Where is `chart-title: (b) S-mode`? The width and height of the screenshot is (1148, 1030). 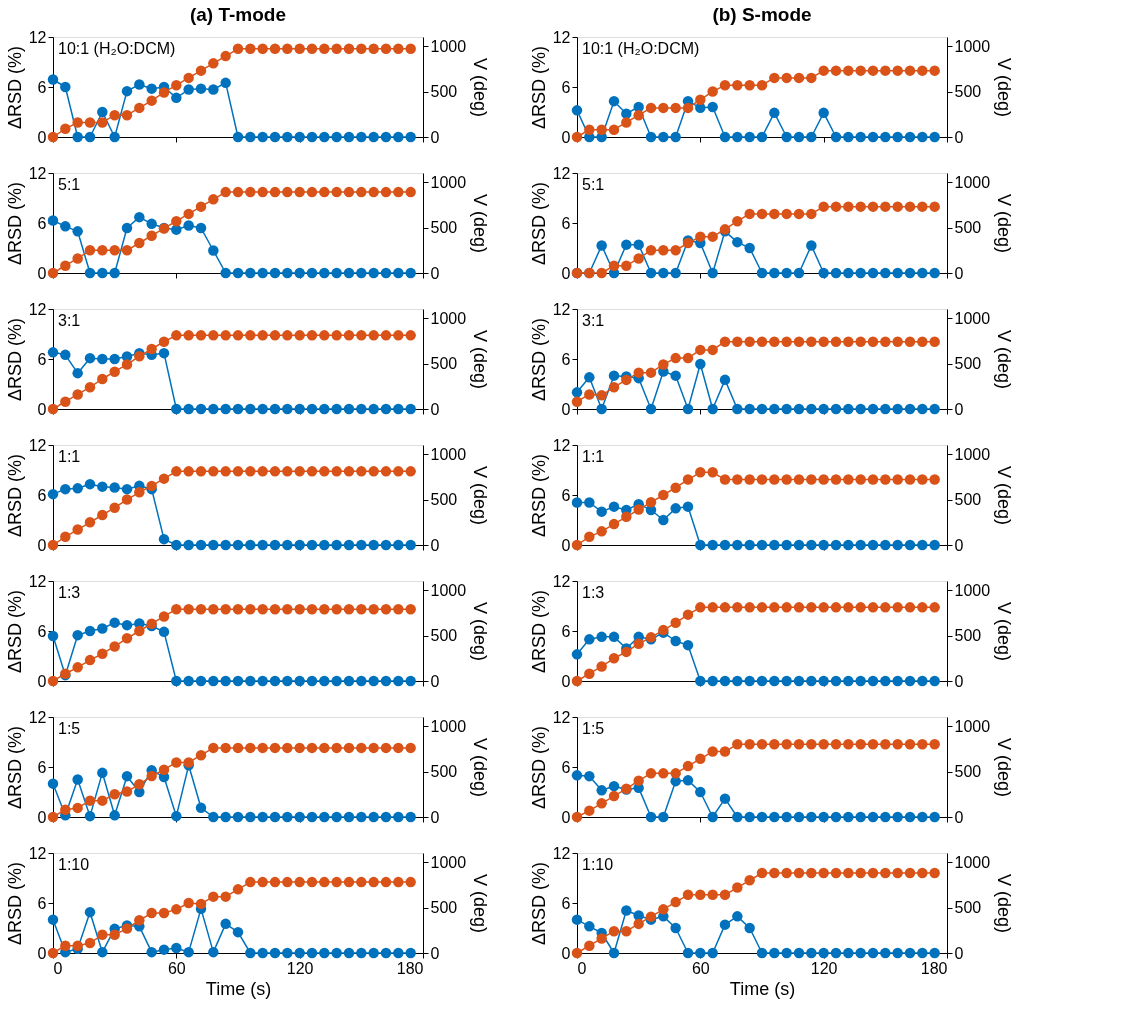
chart-title: (b) S-mode is located at coordinates (762, 14).